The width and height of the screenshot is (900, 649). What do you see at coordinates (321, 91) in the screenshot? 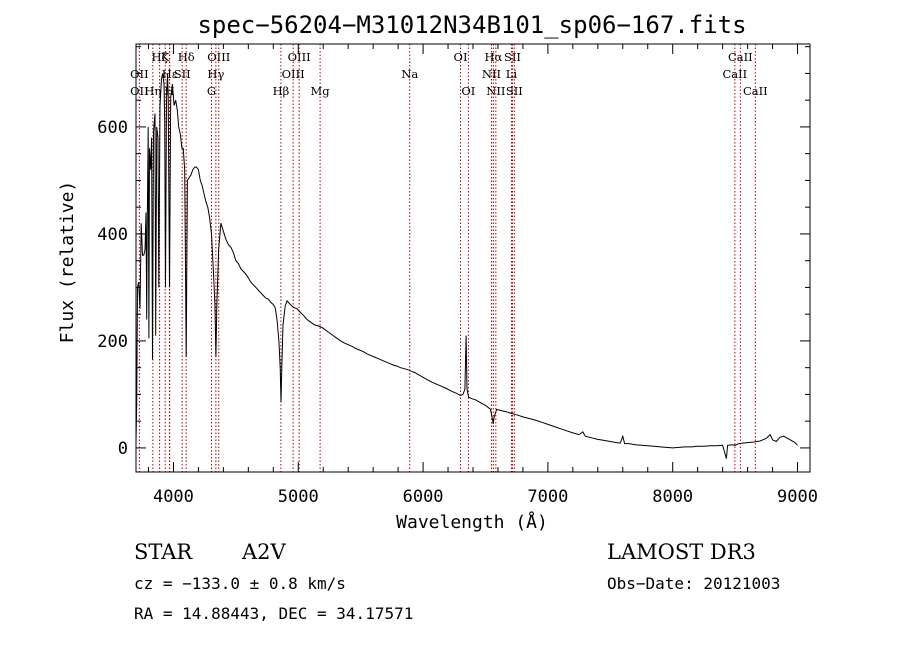
I see `spectral-line-label: Mg` at bounding box center [321, 91].